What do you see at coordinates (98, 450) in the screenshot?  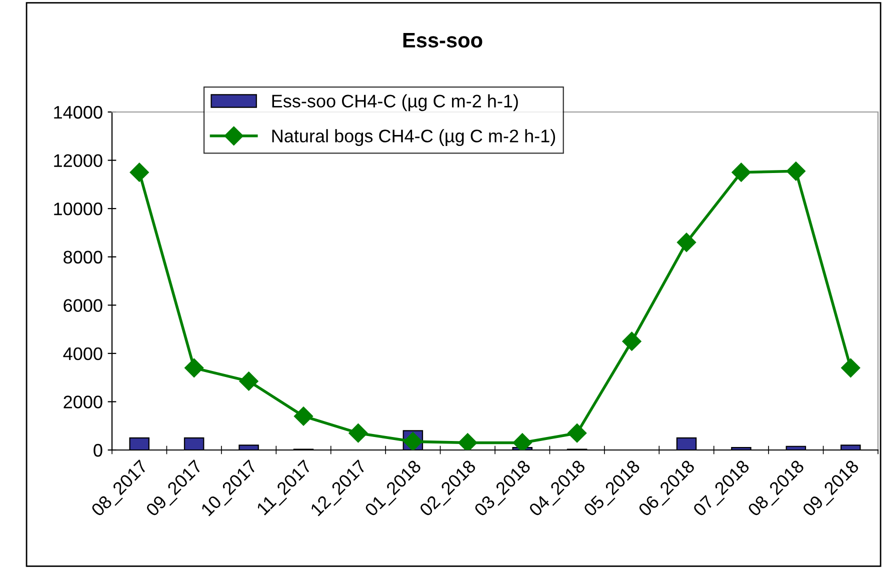 I see `y-tick-label: 0` at bounding box center [98, 450].